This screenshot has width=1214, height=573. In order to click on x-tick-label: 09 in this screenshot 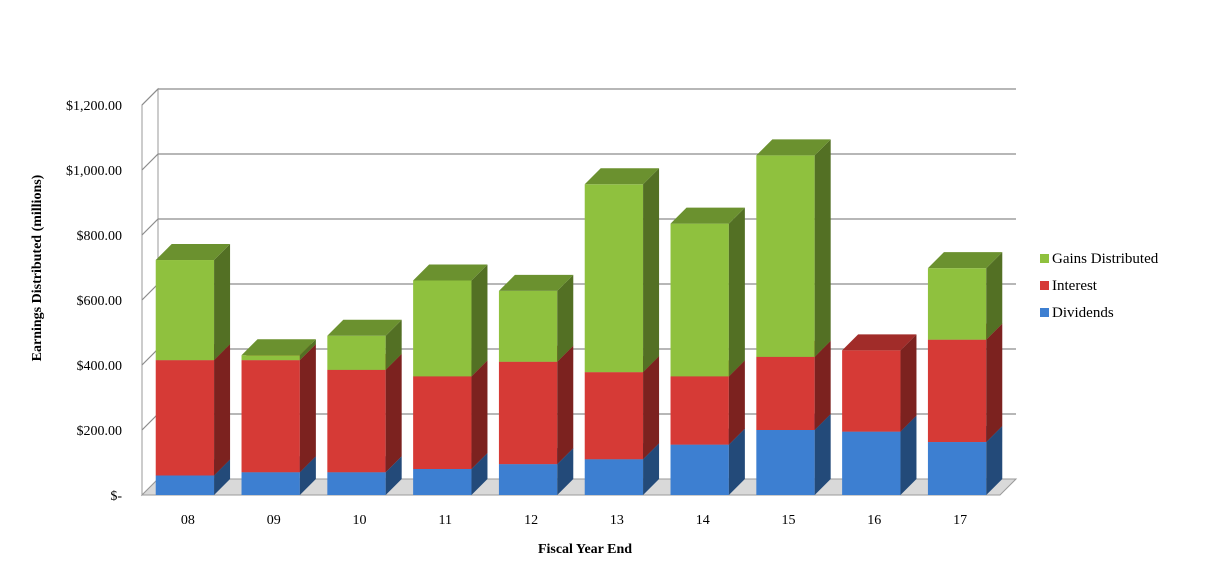, I will do `click(274, 520)`.